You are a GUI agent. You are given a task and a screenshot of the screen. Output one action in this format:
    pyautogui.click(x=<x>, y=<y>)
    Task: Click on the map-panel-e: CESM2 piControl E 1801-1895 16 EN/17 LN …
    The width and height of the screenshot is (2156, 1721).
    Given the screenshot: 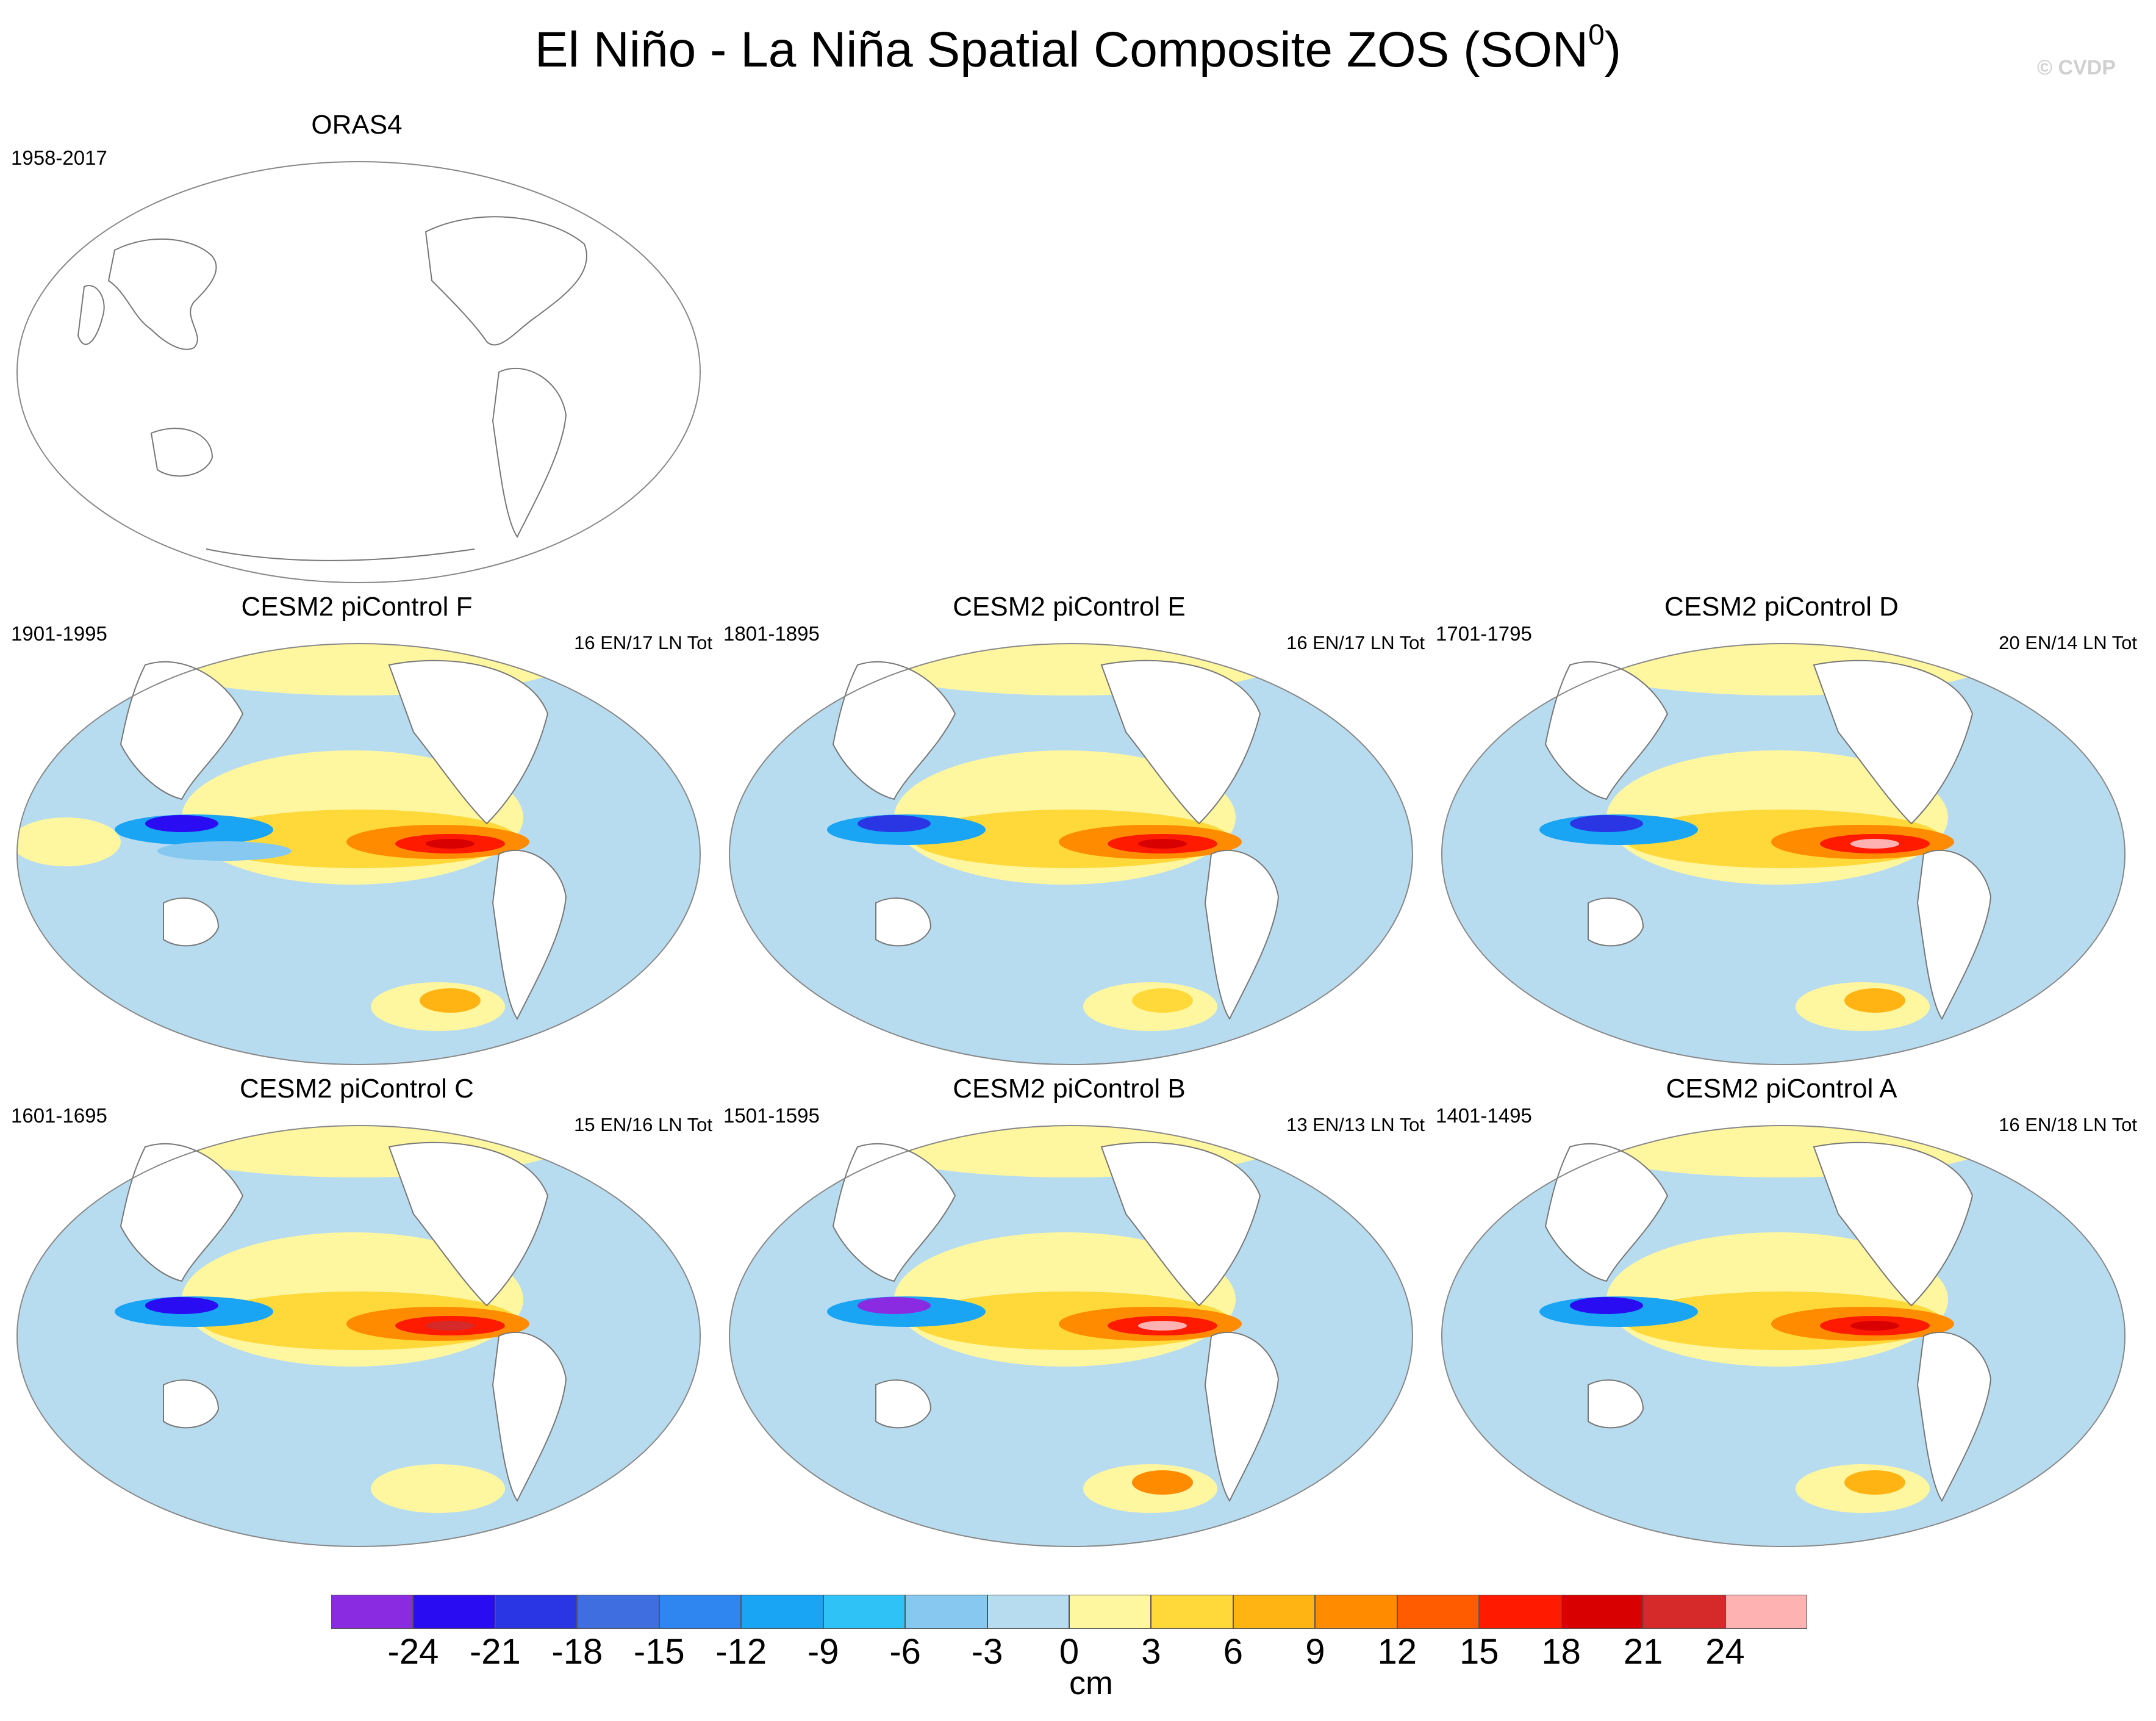 What is the action you would take?
    pyautogui.click(x=1069, y=830)
    